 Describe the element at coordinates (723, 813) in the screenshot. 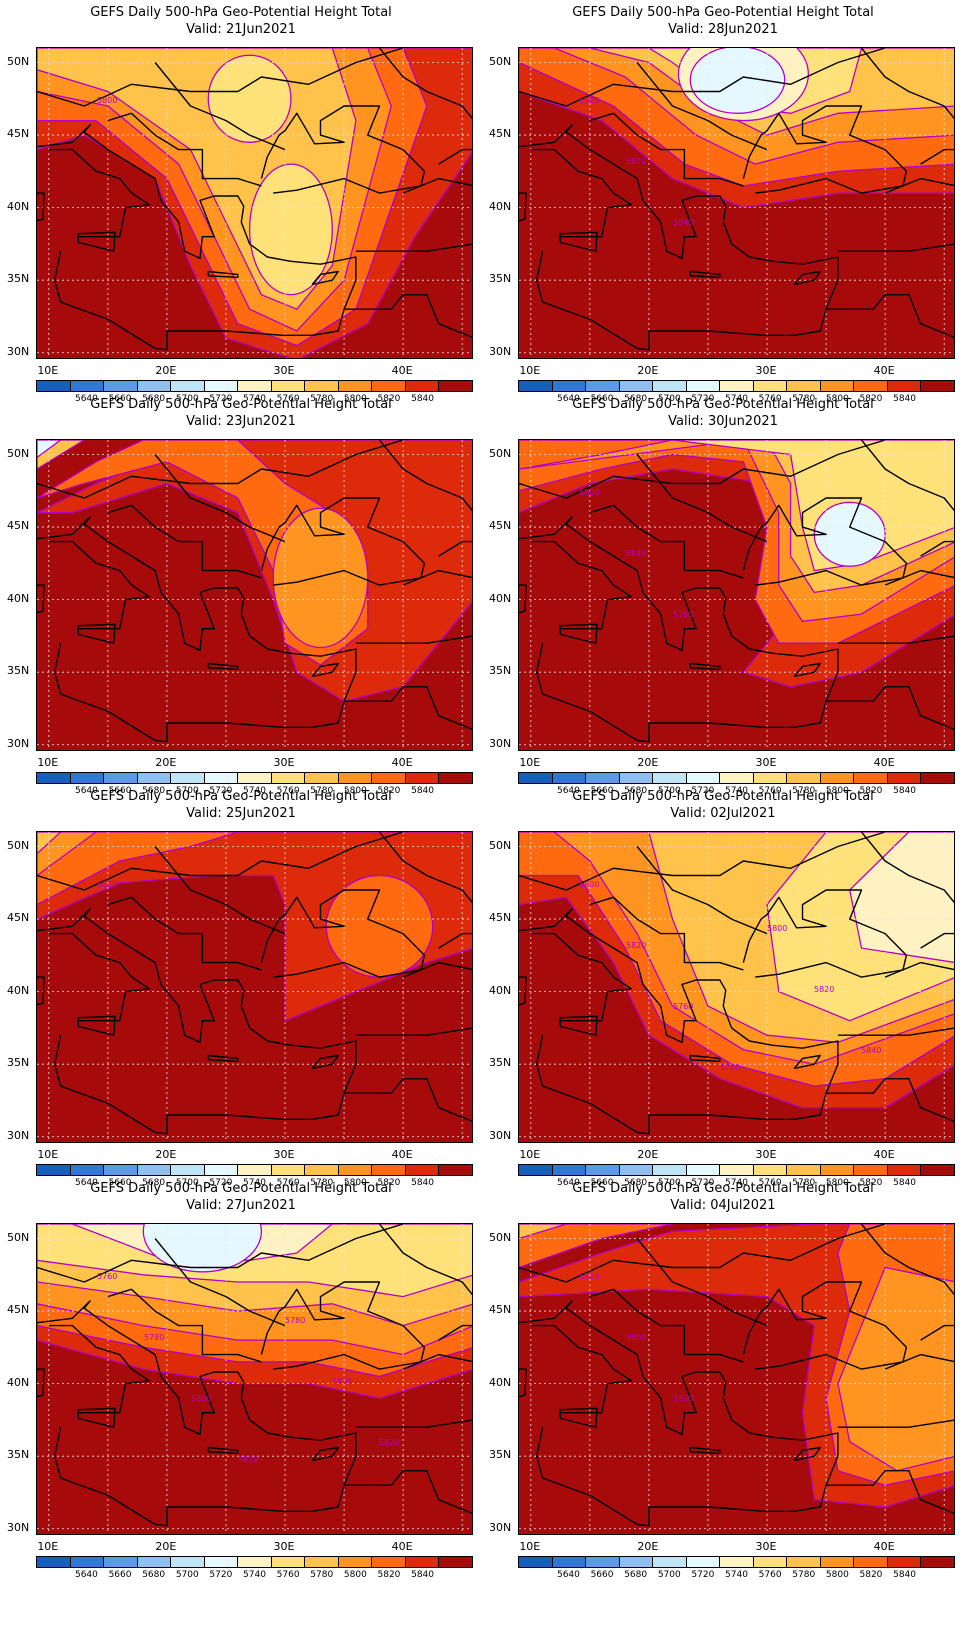

I see `panel-valid-date: Valid: 02Jul2021` at that location.